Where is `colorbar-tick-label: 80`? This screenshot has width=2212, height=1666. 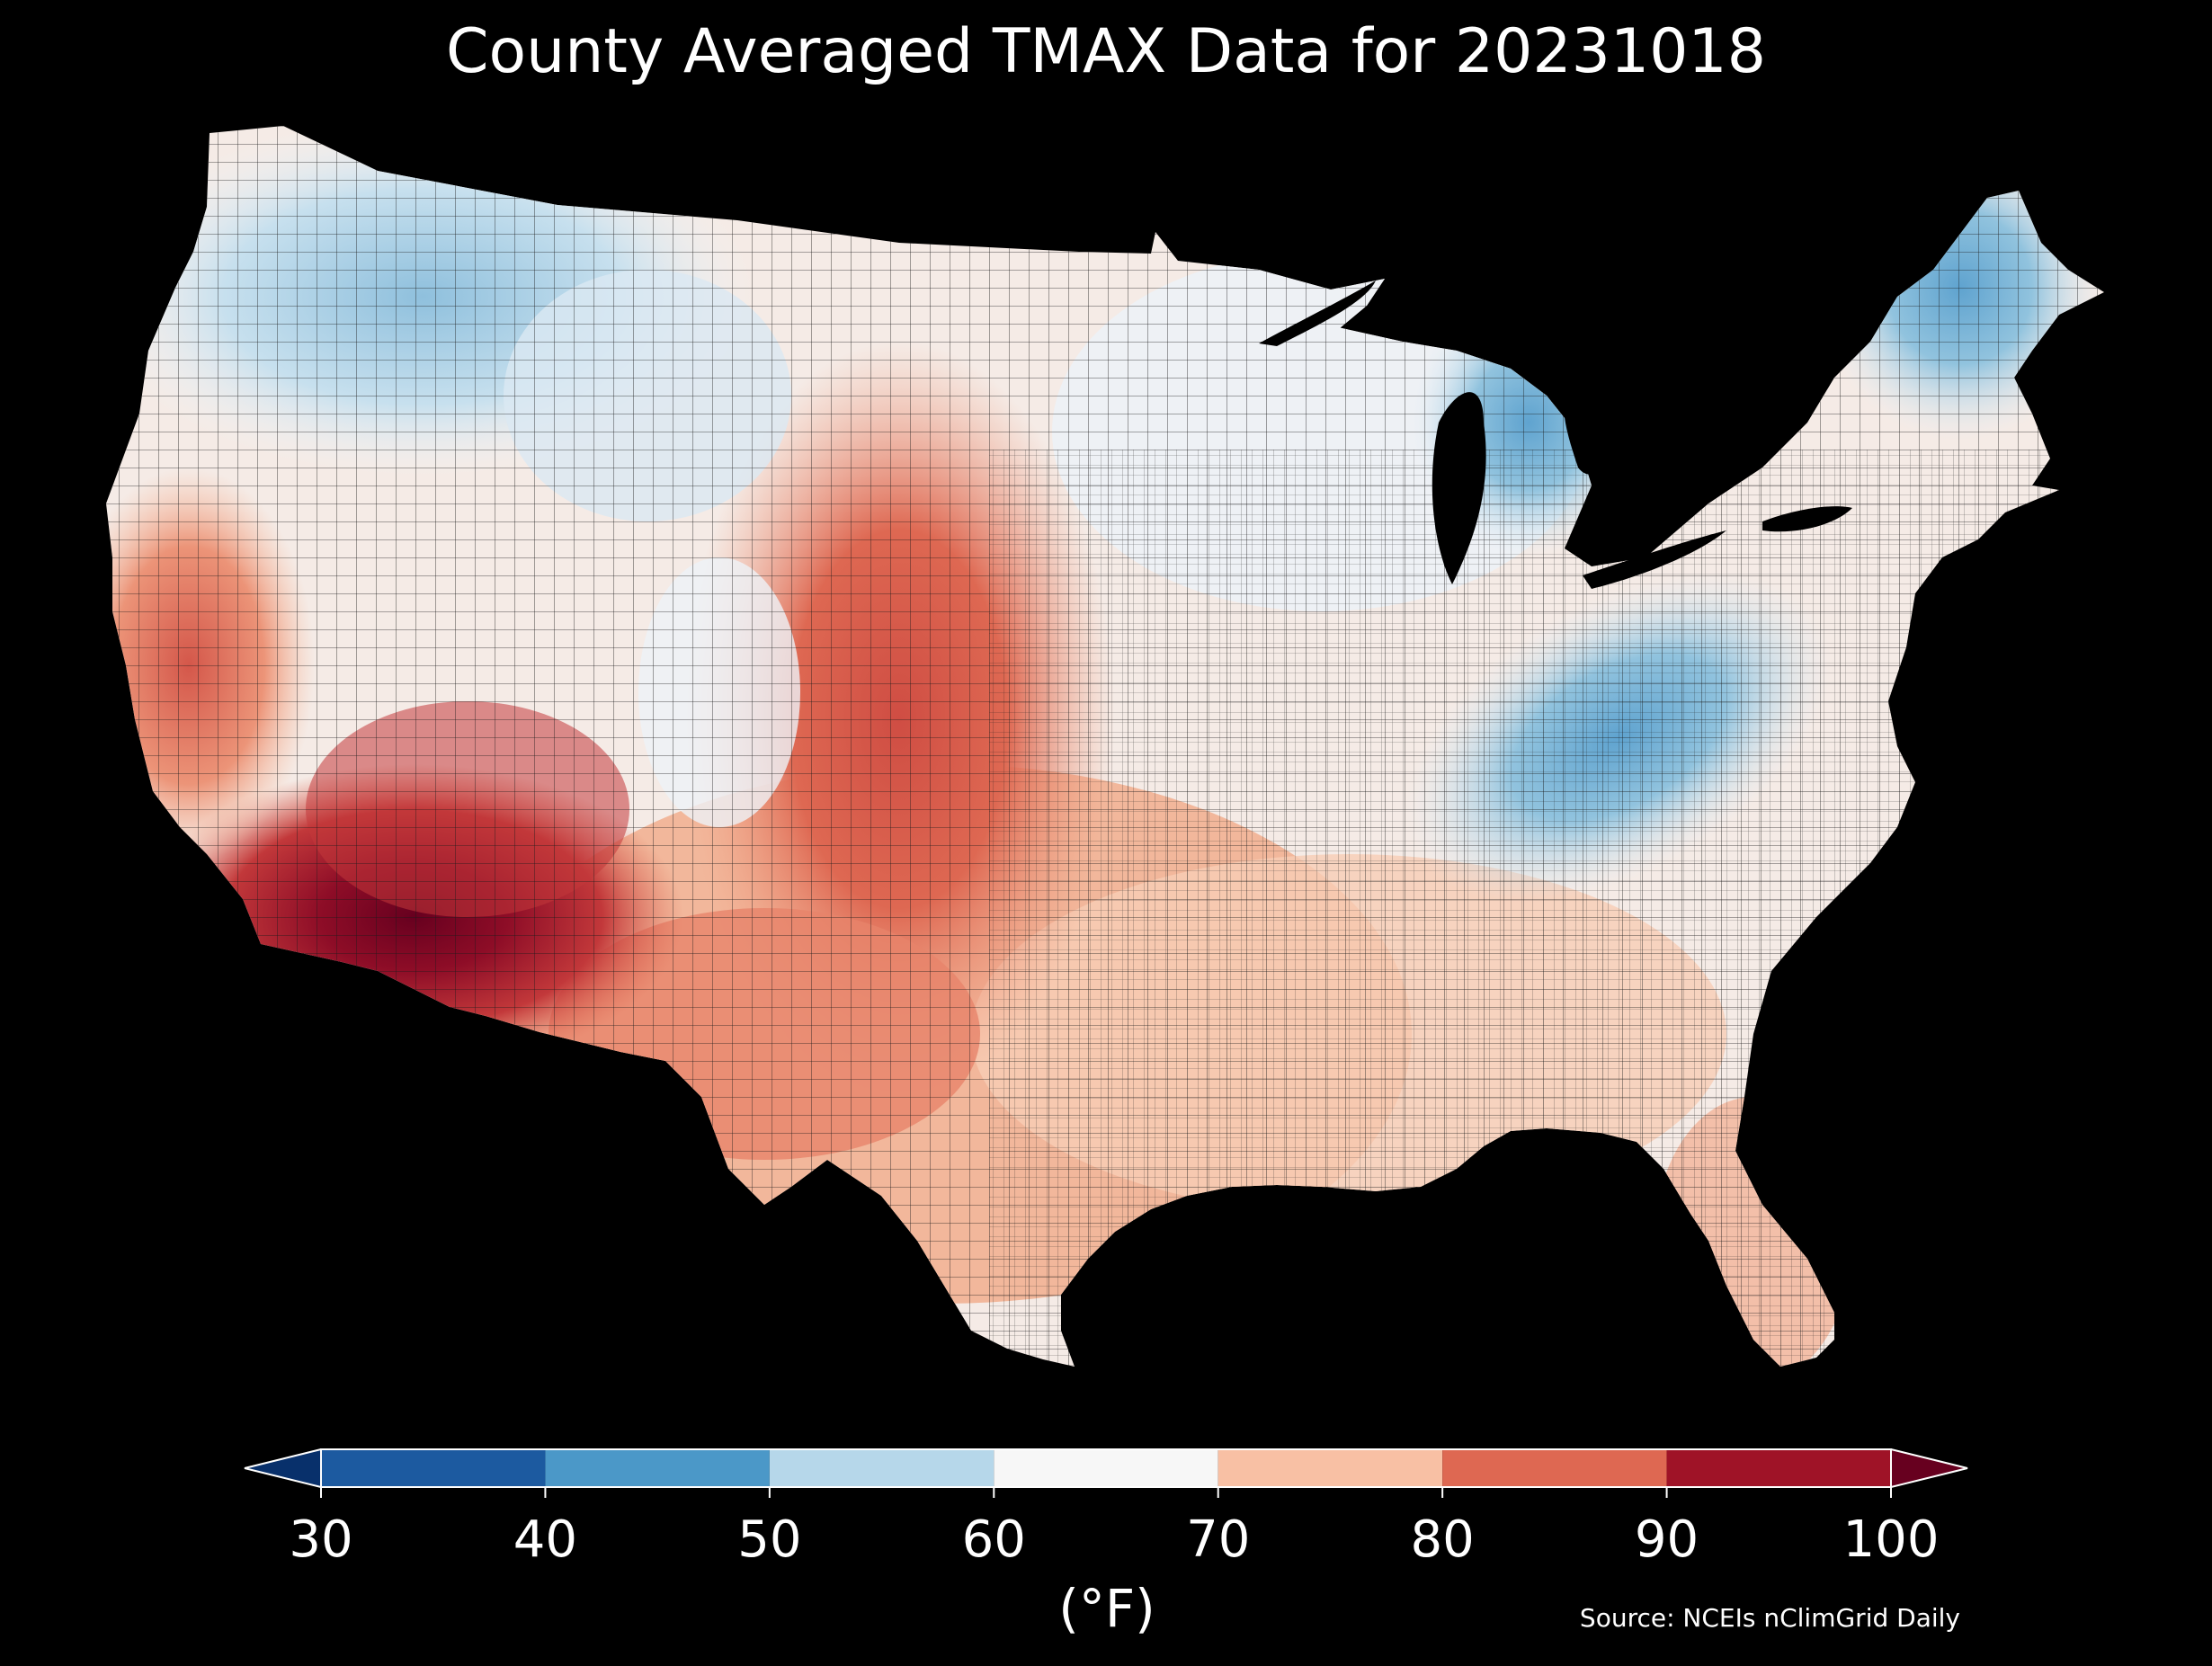
colorbar-tick-label: 80 is located at coordinates (1442, 1540).